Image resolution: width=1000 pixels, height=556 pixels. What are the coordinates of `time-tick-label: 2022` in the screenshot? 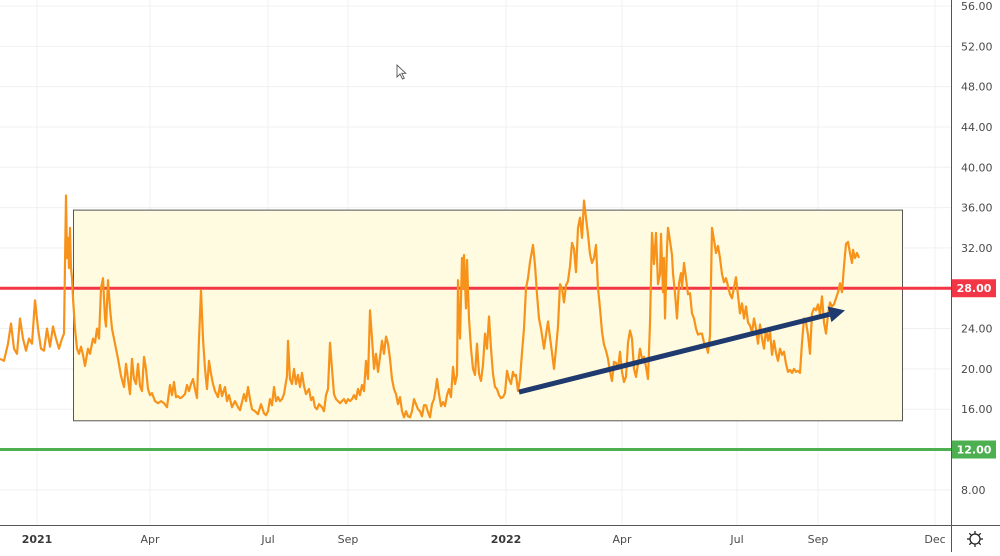 It's located at (506, 539).